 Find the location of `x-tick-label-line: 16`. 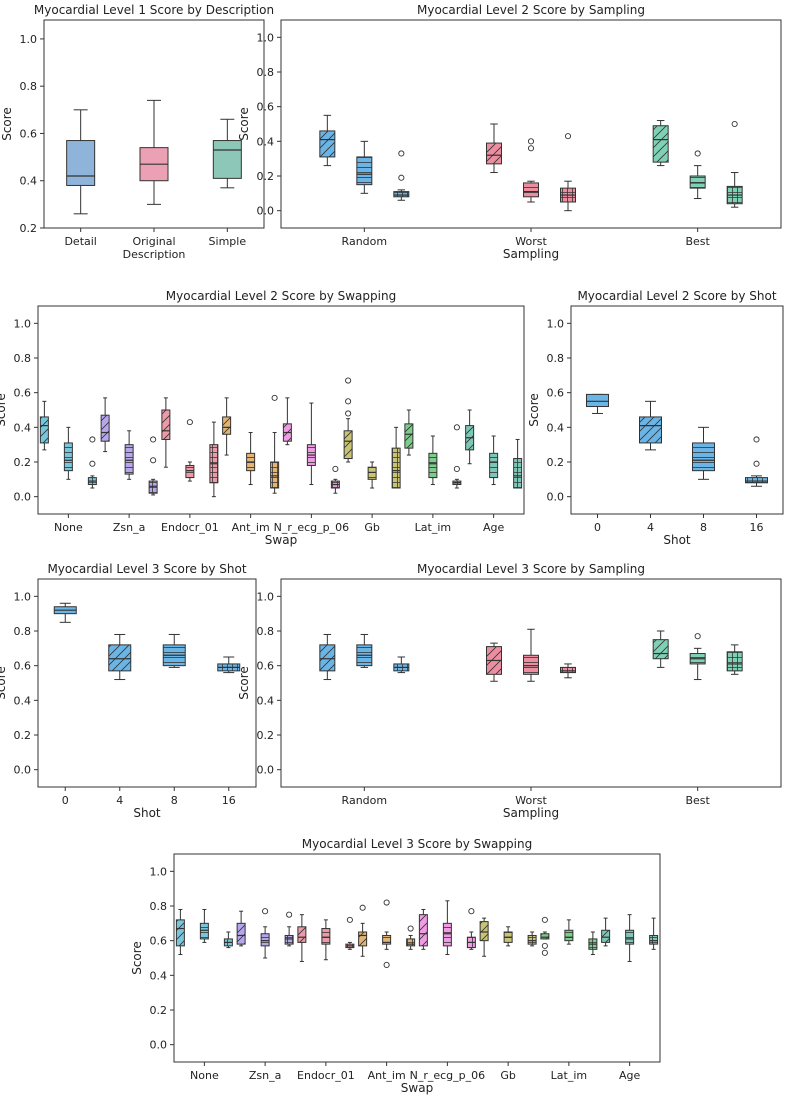

x-tick-label-line: 16 is located at coordinates (229, 800).